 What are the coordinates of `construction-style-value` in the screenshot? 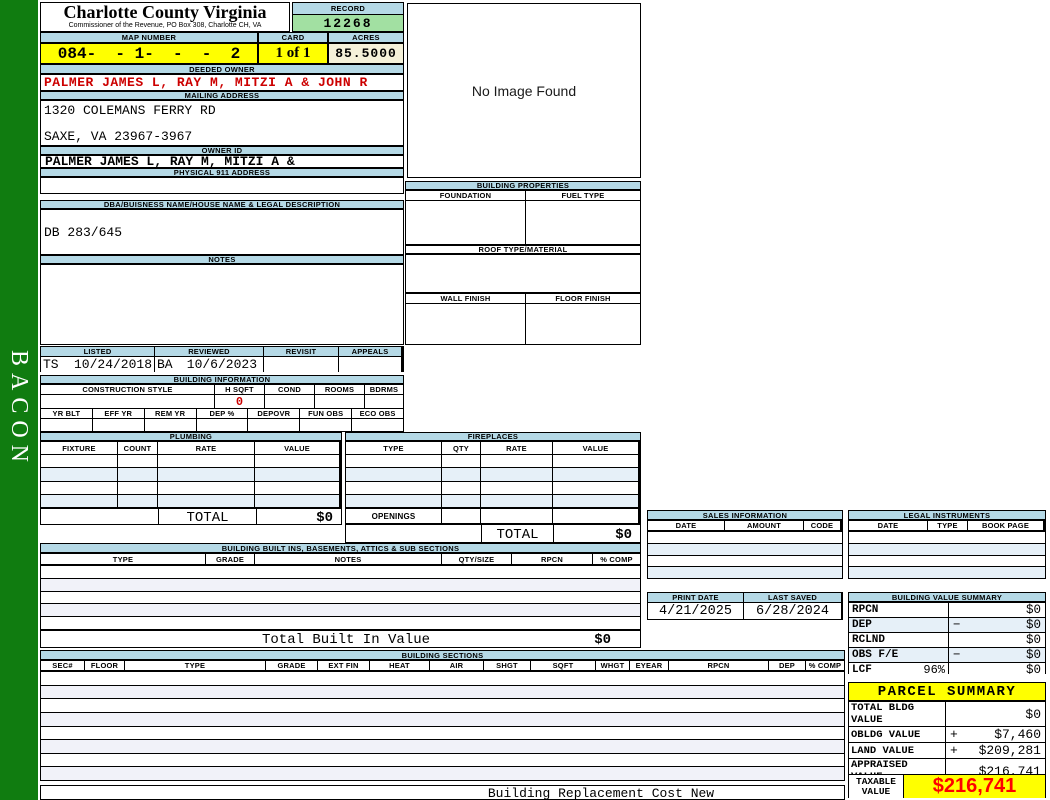 It's located at (127, 402).